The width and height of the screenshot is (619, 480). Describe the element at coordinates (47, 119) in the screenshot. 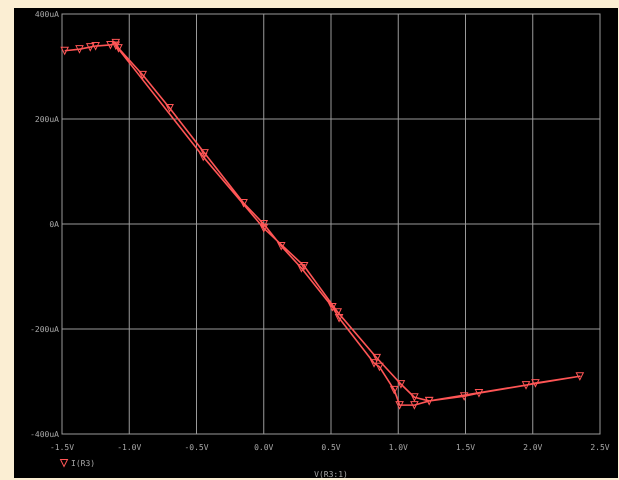

I see `y-tick-label: 200uA` at that location.